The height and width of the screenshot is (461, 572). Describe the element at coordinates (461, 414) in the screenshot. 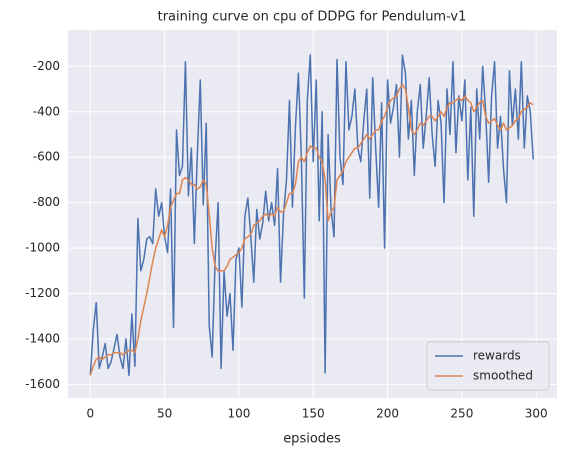

I see `x-tick-label: 250` at that location.